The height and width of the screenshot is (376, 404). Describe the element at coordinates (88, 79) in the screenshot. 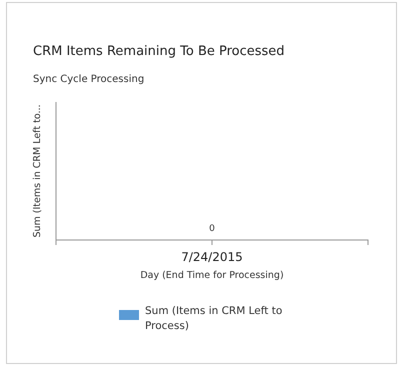

I see `text: Sync Cycle Processing` at that location.